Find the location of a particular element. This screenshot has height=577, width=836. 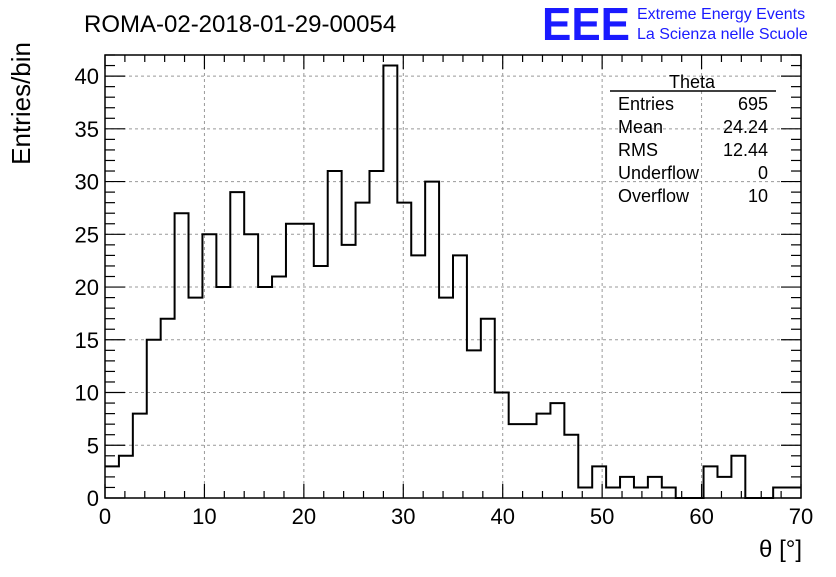

logo-line-2: La Scienza nelle Scuole is located at coordinates (722, 34).